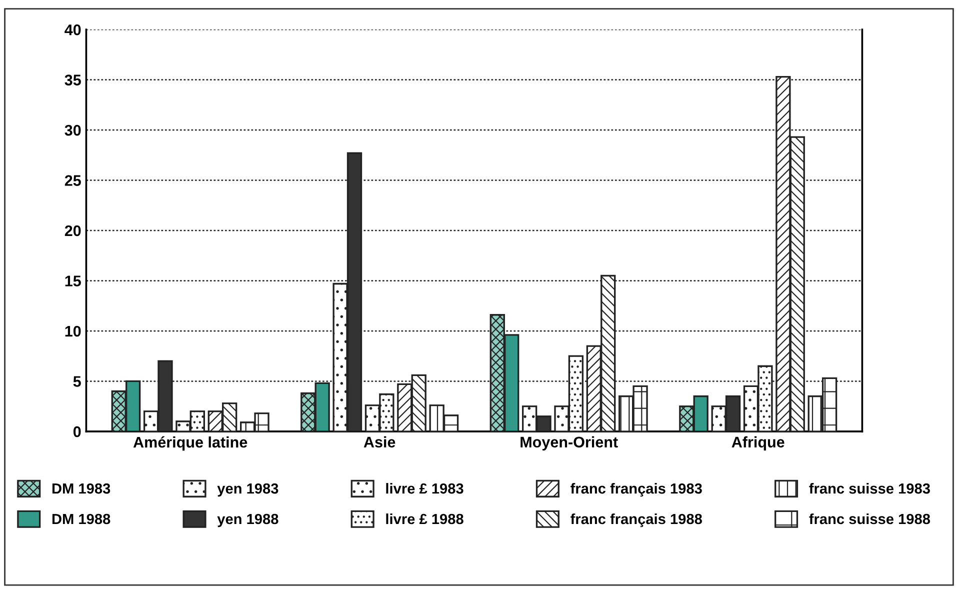 This screenshot has height=591, width=958. What do you see at coordinates (569, 443) in the screenshot?
I see `x-tick-label: Moyen-Orient` at bounding box center [569, 443].